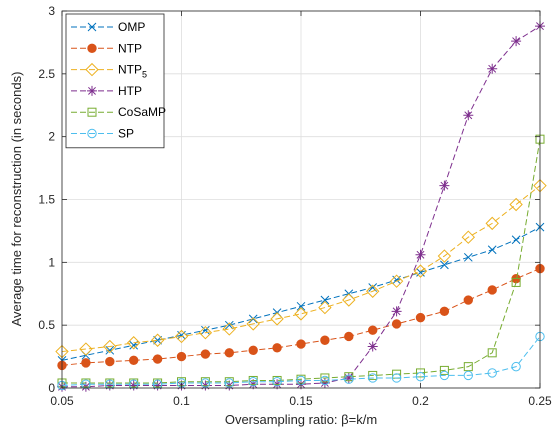  Describe the element at coordinates (115, 81) in the screenshot. I see `legend: OMP NTP NTP5 HTP CoSaMP SP` at that location.